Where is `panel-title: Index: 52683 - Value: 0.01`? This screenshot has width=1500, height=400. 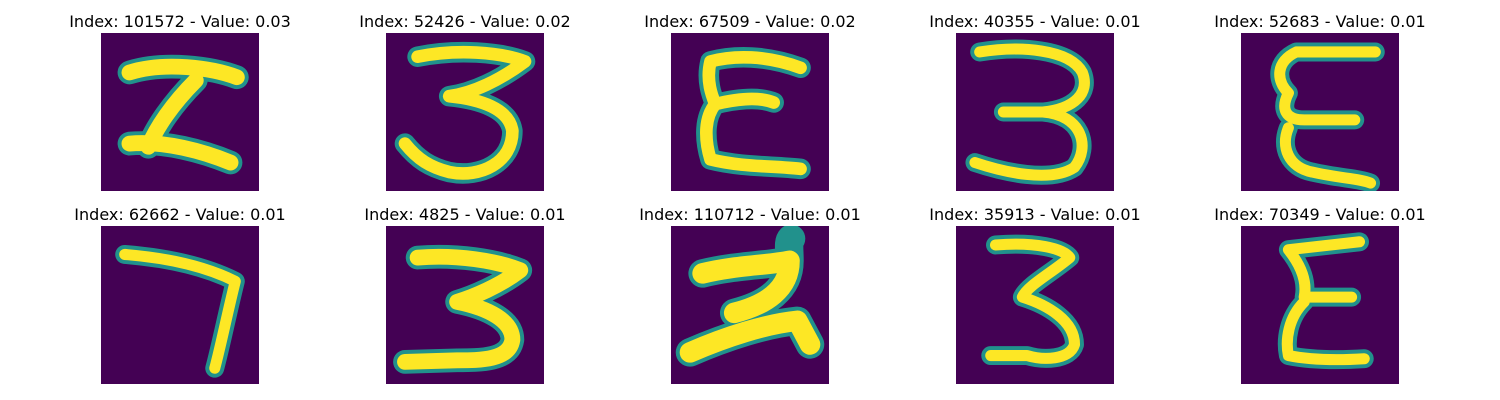 panel-title: Index: 52683 - Value: 0.01 is located at coordinates (1320, 21).